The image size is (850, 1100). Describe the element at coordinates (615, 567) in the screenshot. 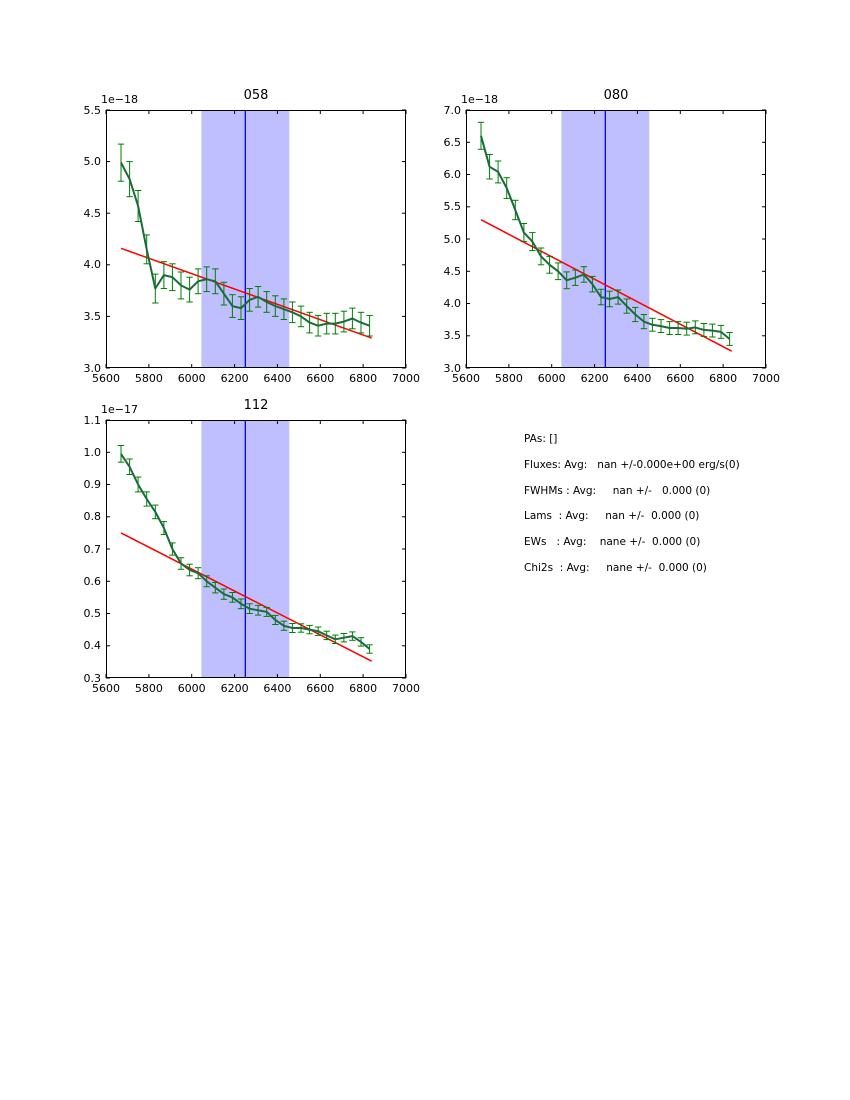

I see `stats-line: Chi2s : Avg: nane +/- 0.000 (0)` at that location.